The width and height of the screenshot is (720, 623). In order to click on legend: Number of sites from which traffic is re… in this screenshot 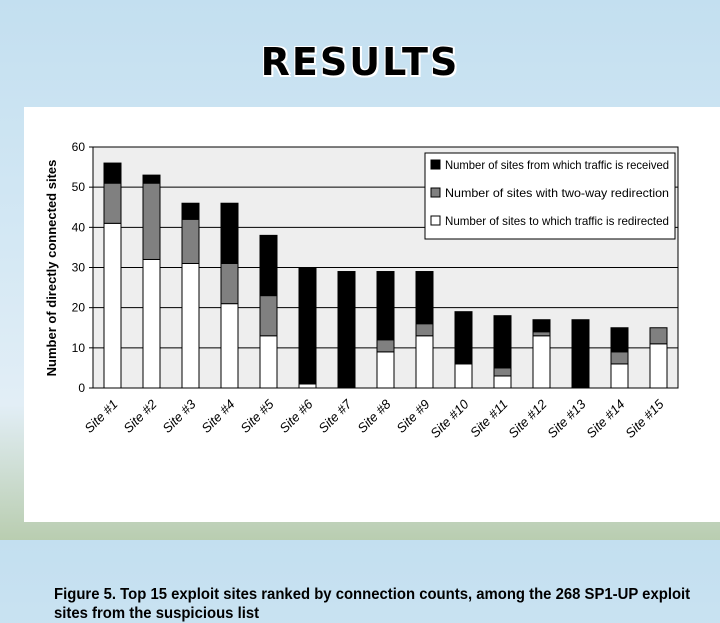, I will do `click(550, 196)`.